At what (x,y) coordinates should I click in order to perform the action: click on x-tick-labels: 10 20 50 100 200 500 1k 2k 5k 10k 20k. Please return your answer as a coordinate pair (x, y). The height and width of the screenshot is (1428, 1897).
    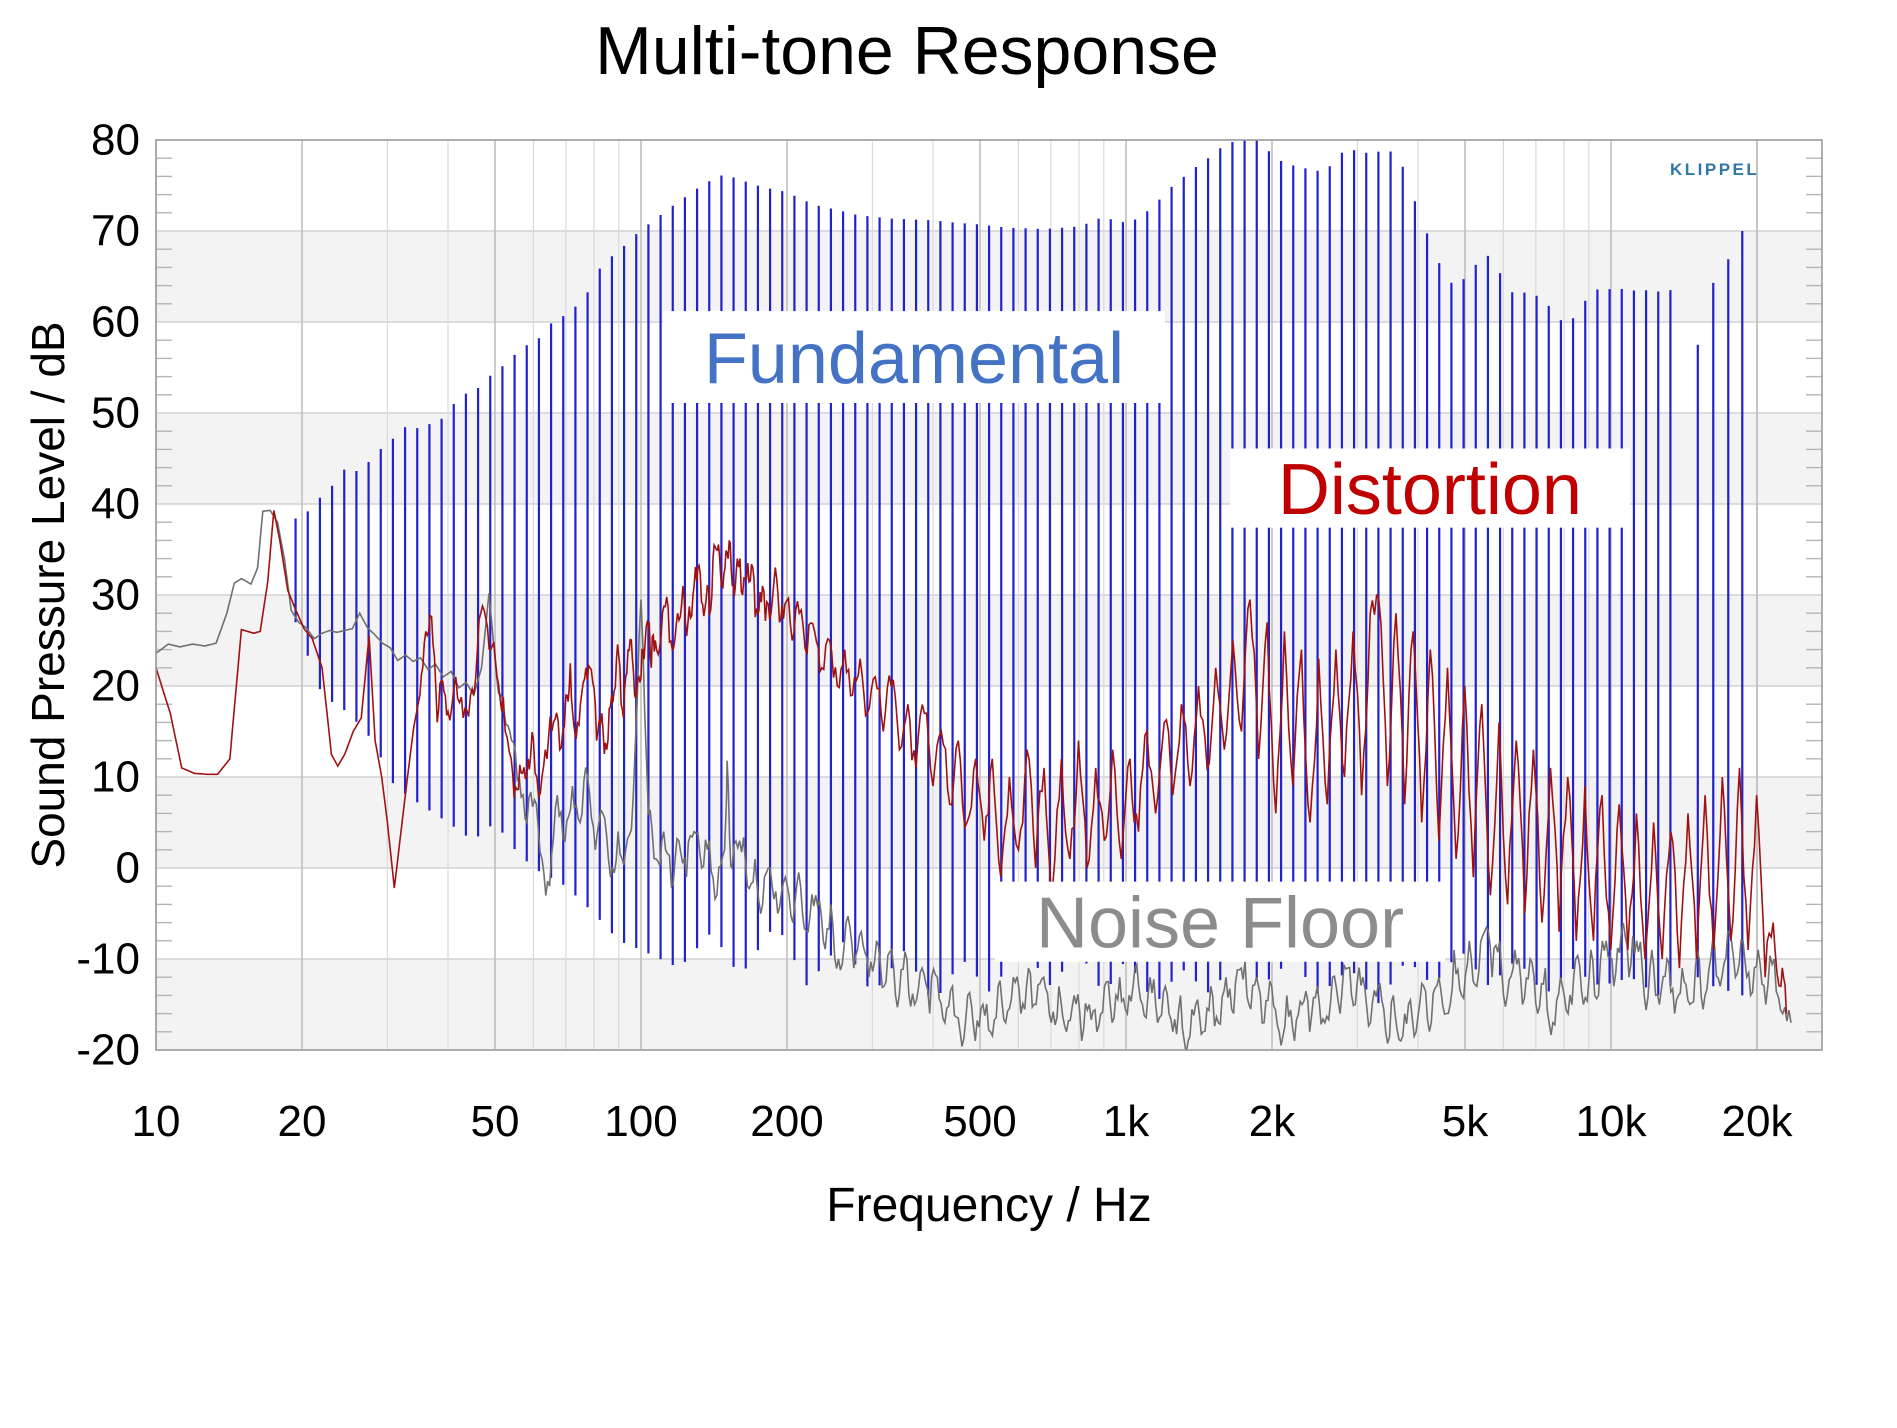
    Looking at the image, I should click on (963, 1121).